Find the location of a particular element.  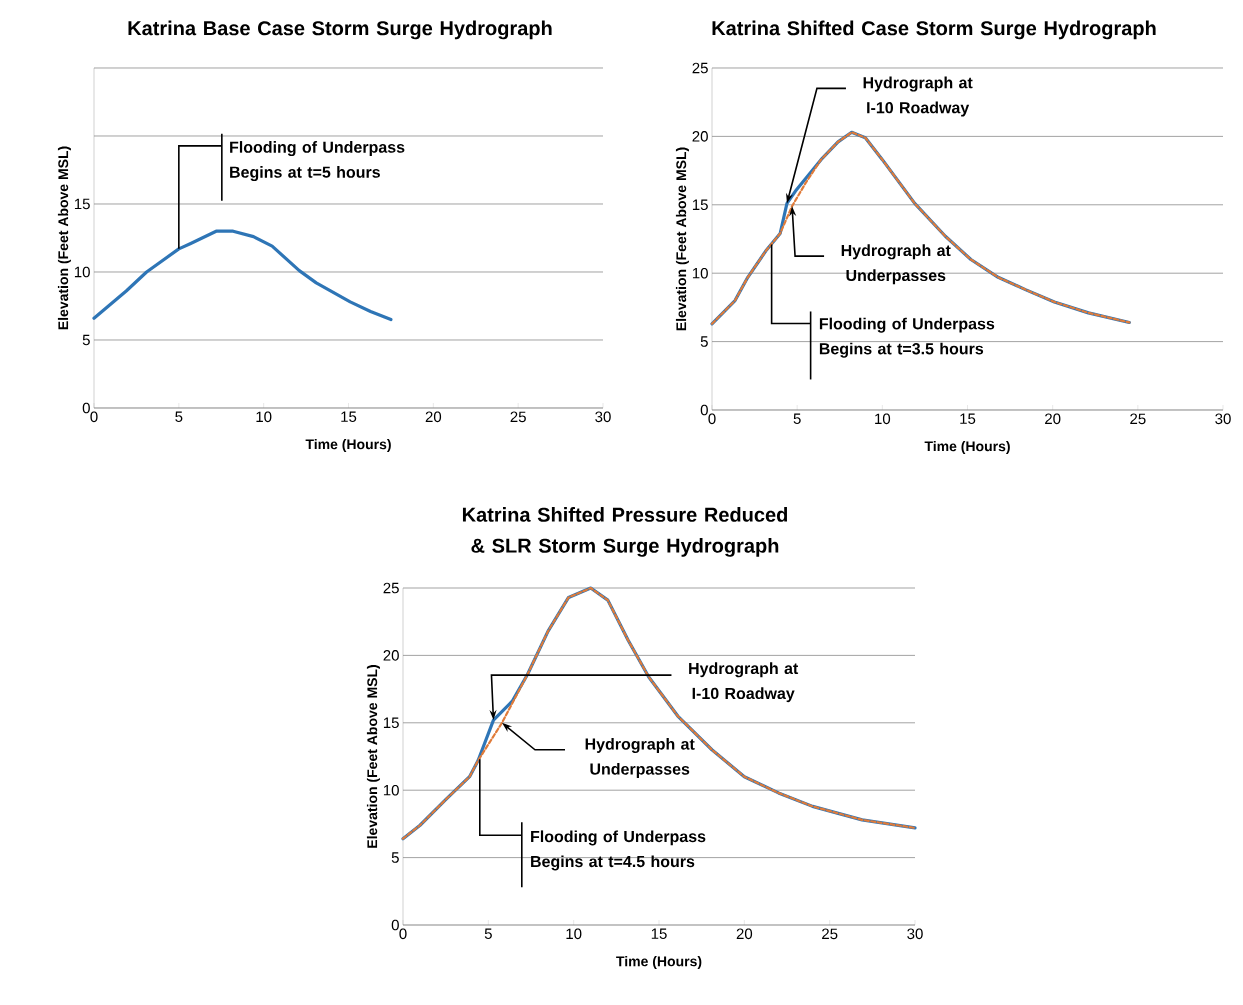

chart-title: Katrina Base Case Storm Surge Hydrograph is located at coordinates (340, 30).